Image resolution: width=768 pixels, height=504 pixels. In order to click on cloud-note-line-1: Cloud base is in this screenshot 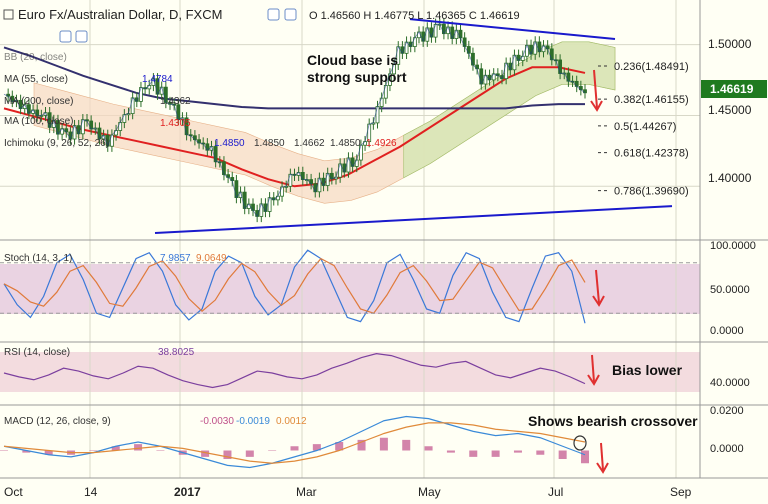, I will do `click(352, 60)`.